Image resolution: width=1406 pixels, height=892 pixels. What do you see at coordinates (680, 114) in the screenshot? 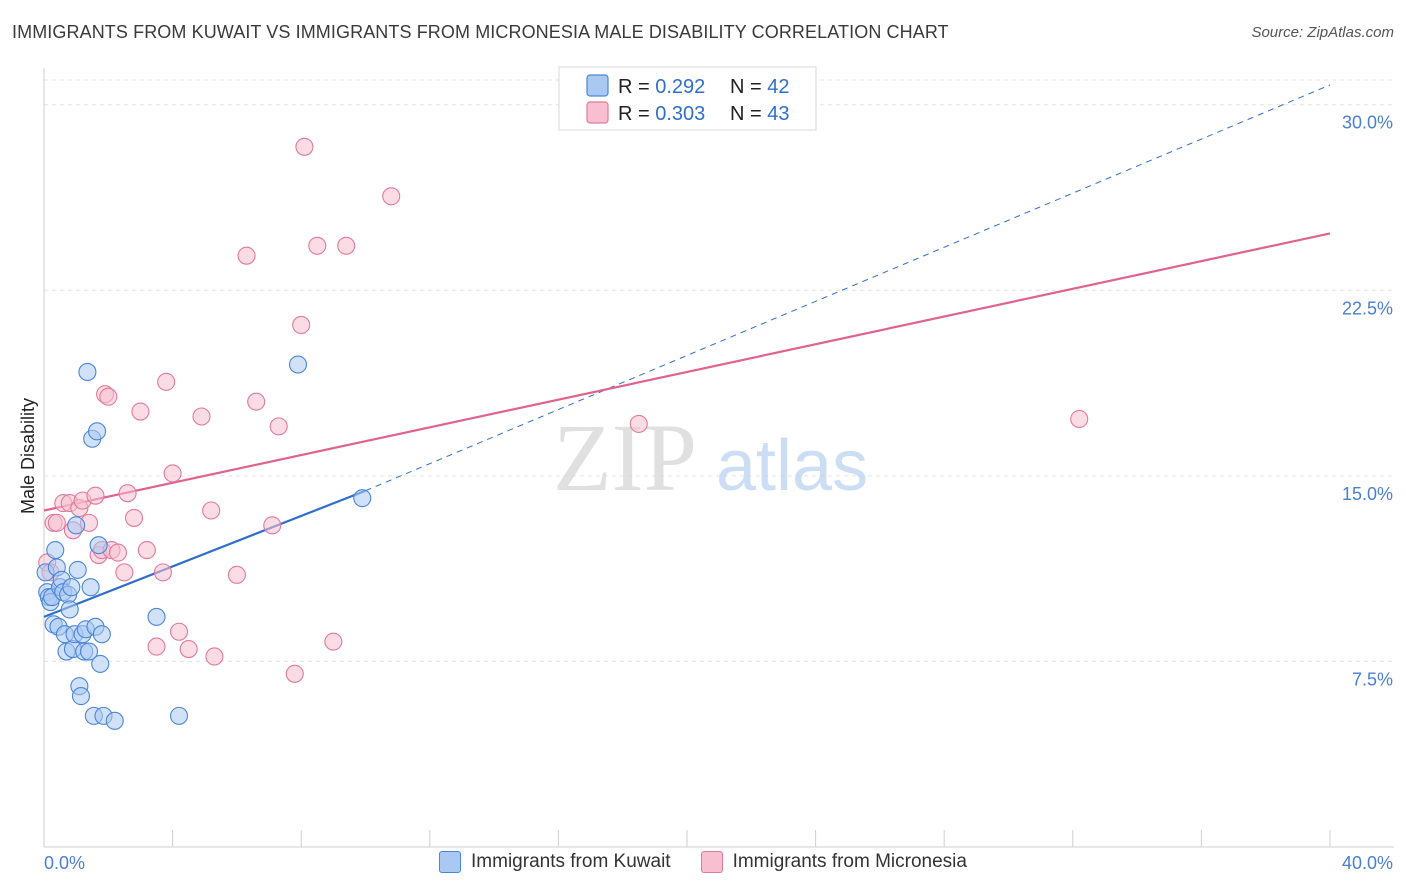
I see `legend-r-value-micronesia: 0.303` at bounding box center [680, 114].